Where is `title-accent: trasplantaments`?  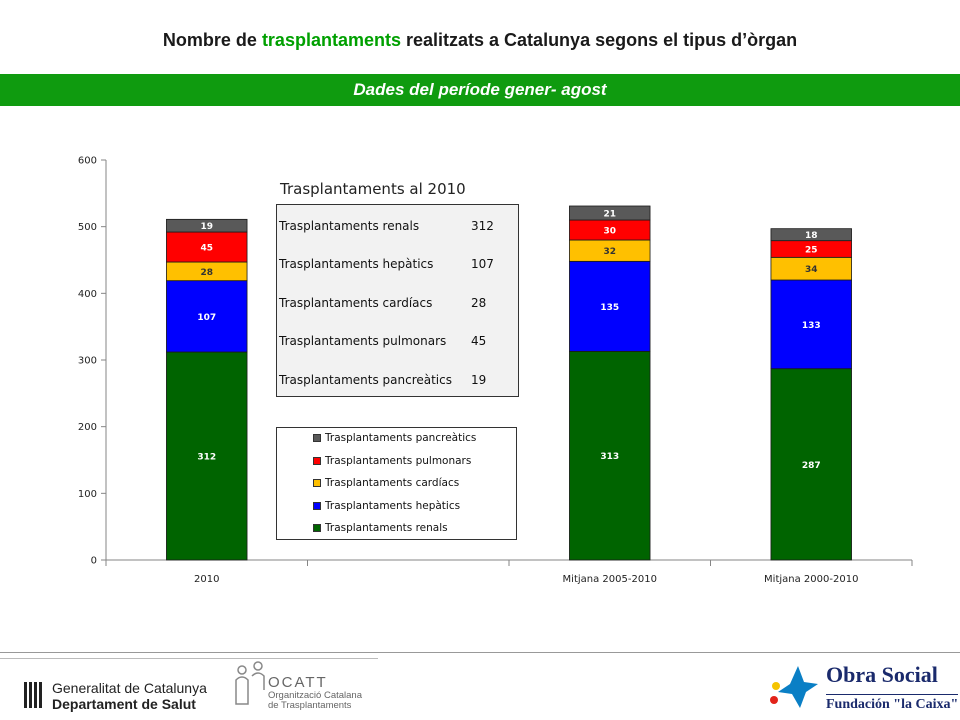 title-accent: trasplantaments is located at coordinates (331, 40).